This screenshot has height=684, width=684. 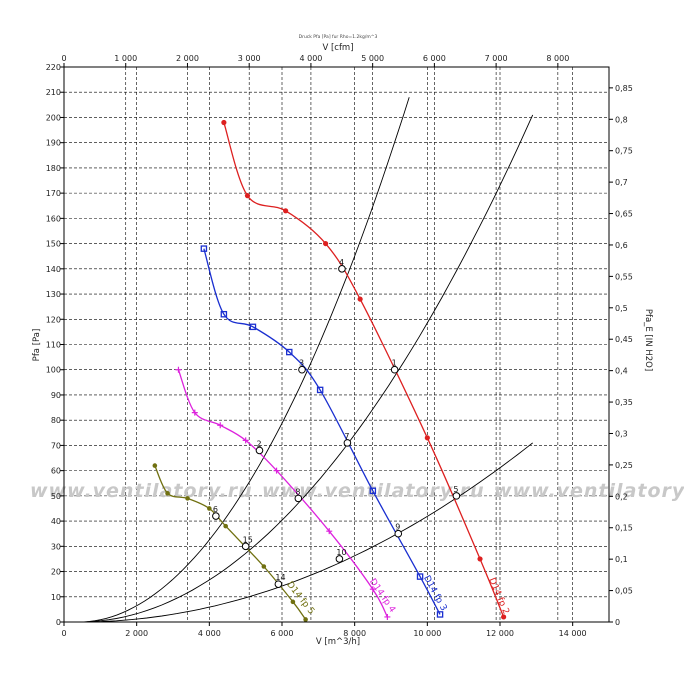 What do you see at coordinates (621, 559) in the screenshot?
I see `y2-tick-label: 0,1` at bounding box center [621, 559].